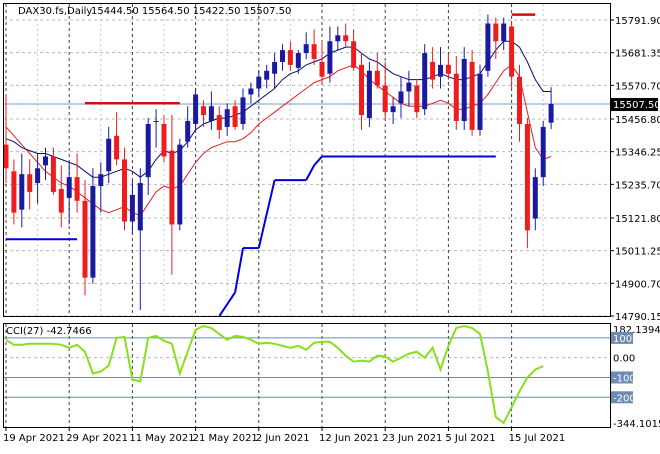  Describe the element at coordinates (55, 11) in the screenshot. I see `main-title: DAX30.fs,Daily` at that location.